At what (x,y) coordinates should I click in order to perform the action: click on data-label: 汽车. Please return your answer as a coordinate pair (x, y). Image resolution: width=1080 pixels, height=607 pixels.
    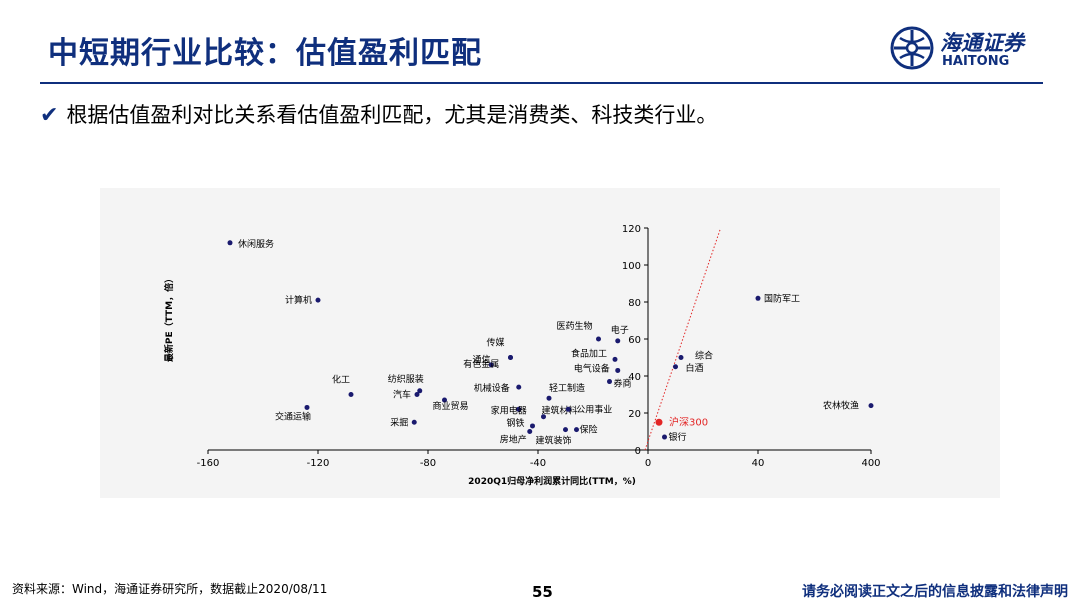
    Looking at the image, I should click on (402, 395).